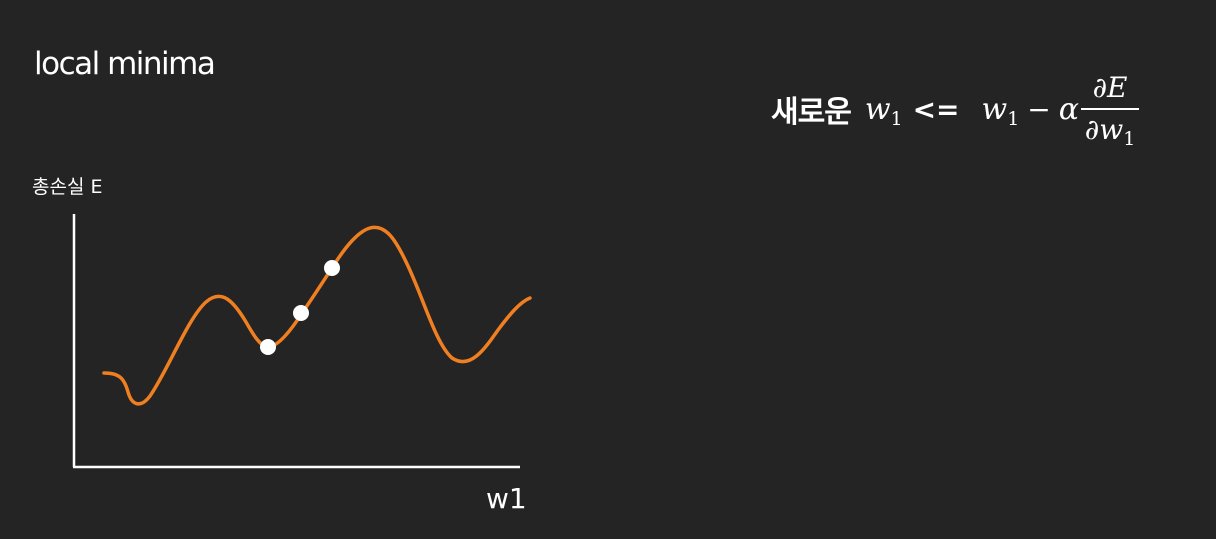  I want to click on y-axis-label: 총손실 E, so click(67, 187).